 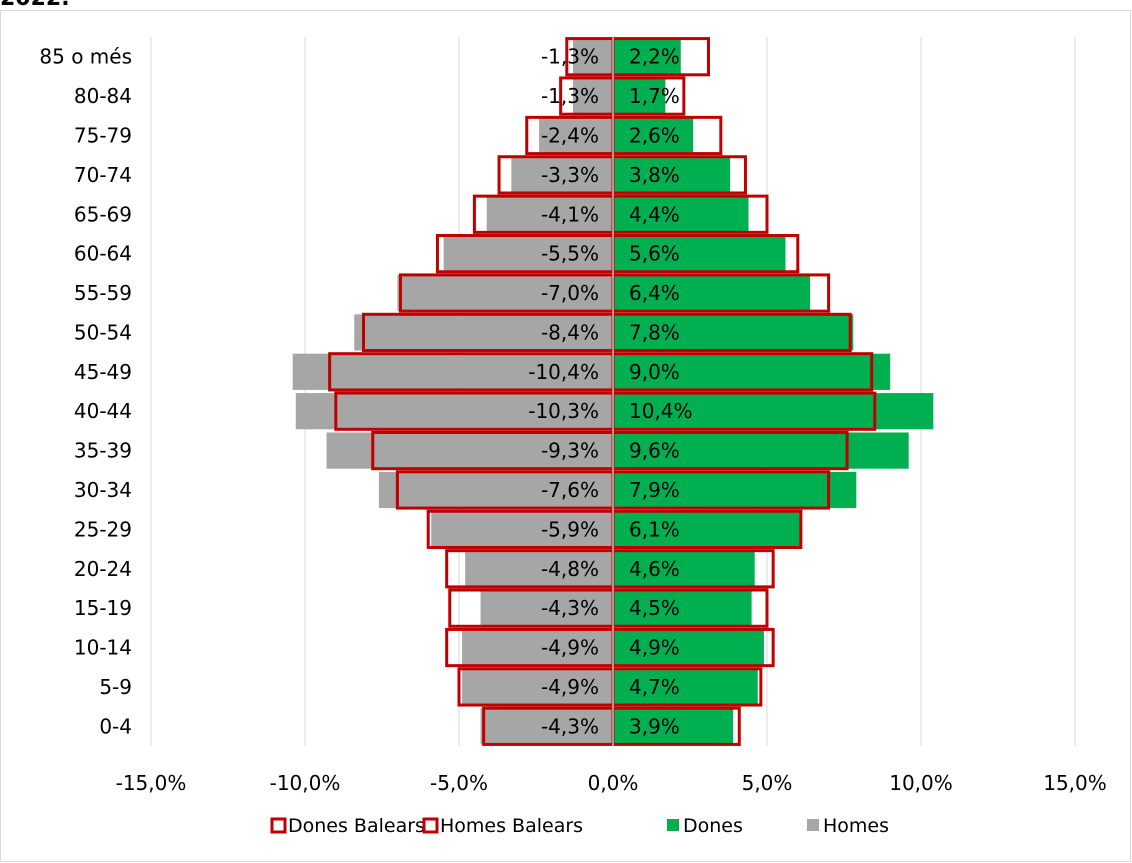 I want to click on data-label-homes: -7,6%, so click(x=570, y=490).